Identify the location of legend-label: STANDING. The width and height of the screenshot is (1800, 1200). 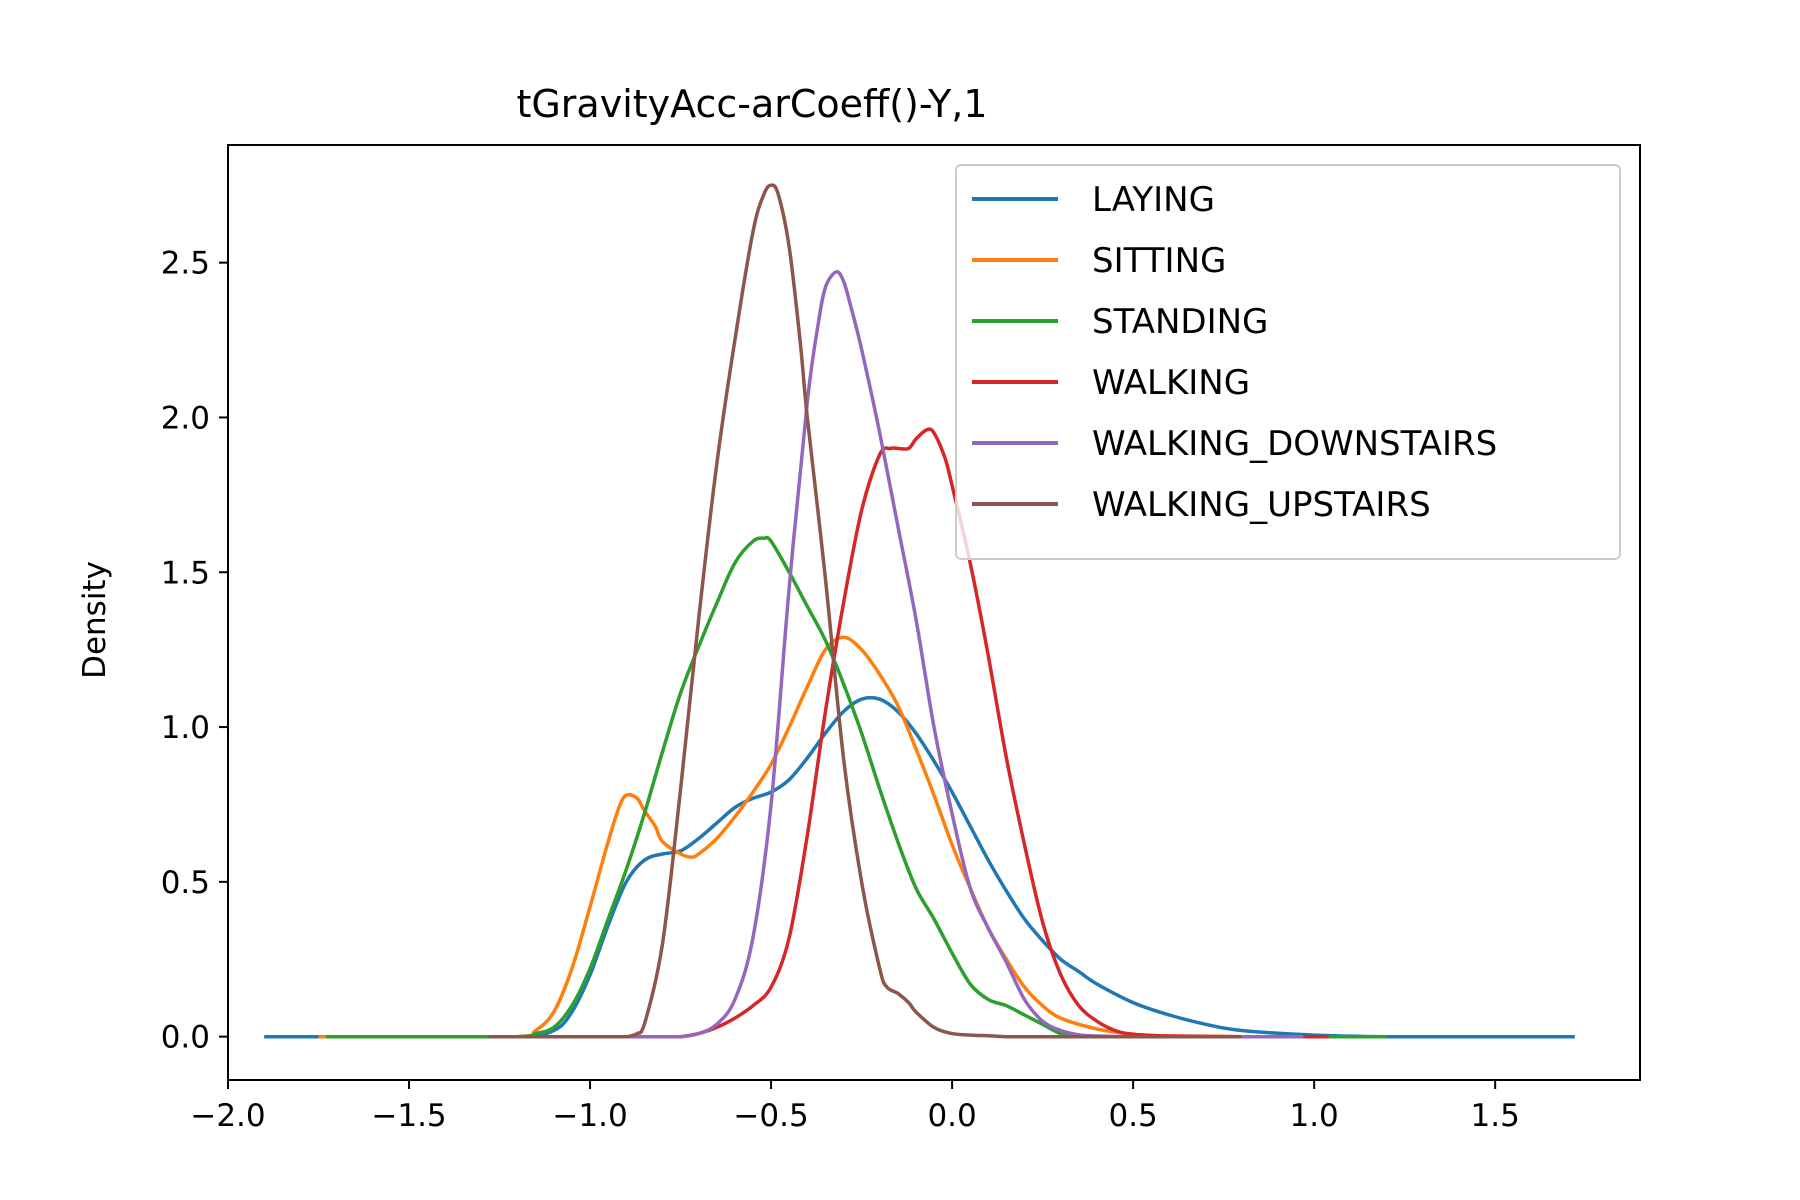
(1180, 322).